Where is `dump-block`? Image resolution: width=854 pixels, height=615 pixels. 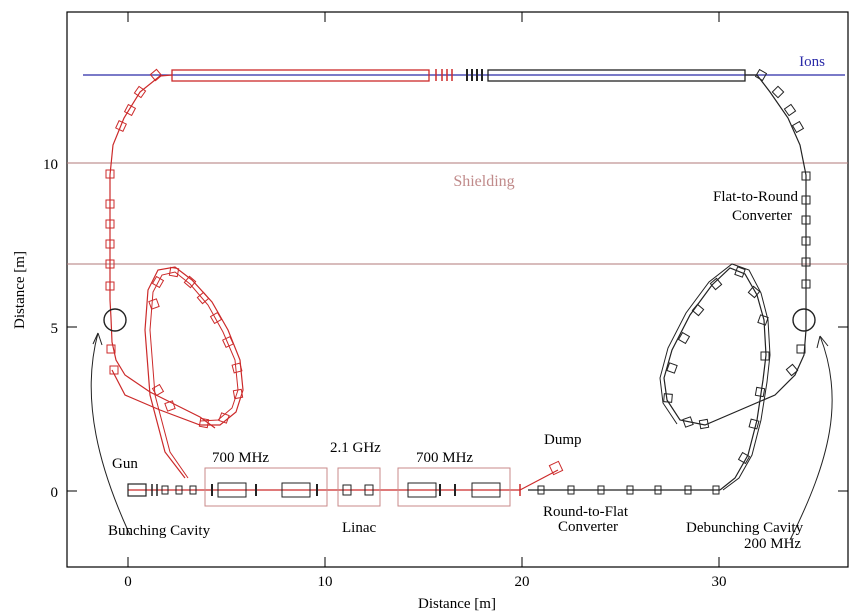
dump-block is located at coordinates (556, 468).